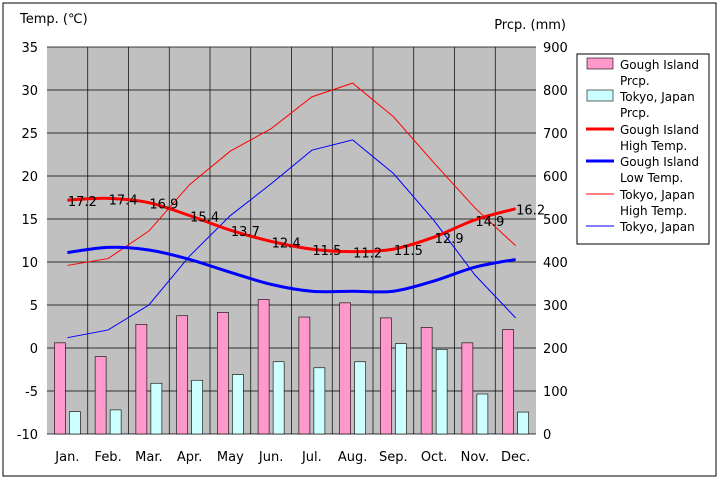 The image size is (720, 480). Describe the element at coordinates (555, 306) in the screenshot. I see `y-right-tick-label: 300` at that location.